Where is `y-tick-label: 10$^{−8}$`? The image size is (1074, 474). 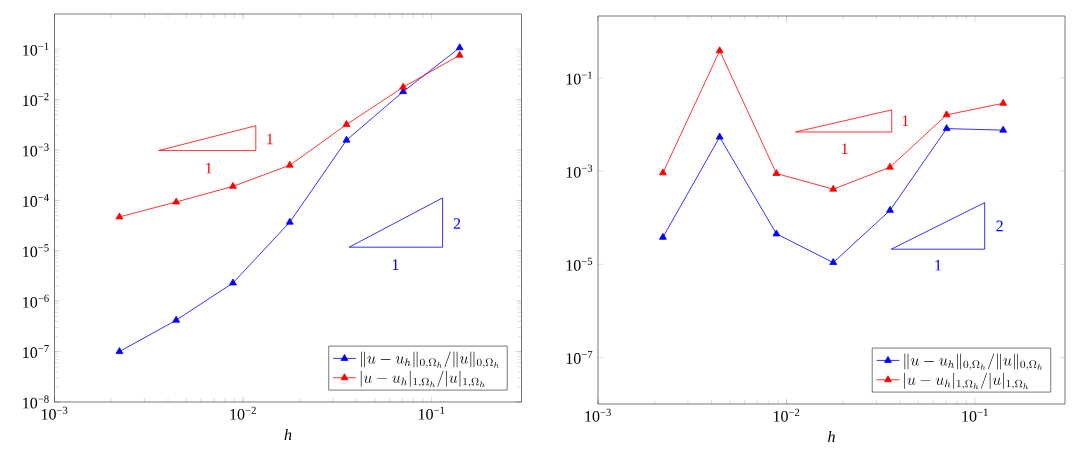 y-tick-label: 10$^{−8}$ is located at coordinates (36, 402).